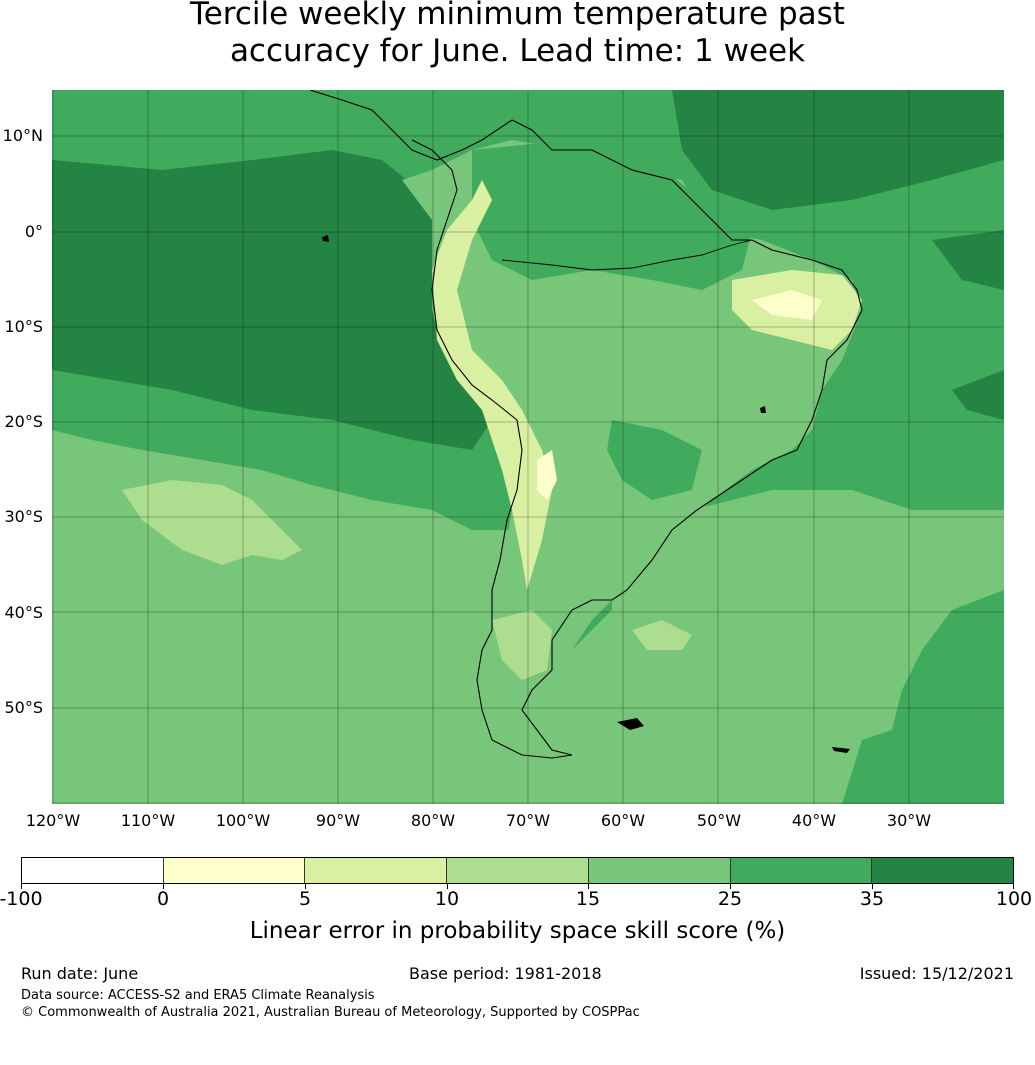 This screenshot has height=1065, width=1035. What do you see at coordinates (163, 899) in the screenshot?
I see `colorbar-tick-label: 0` at bounding box center [163, 899].